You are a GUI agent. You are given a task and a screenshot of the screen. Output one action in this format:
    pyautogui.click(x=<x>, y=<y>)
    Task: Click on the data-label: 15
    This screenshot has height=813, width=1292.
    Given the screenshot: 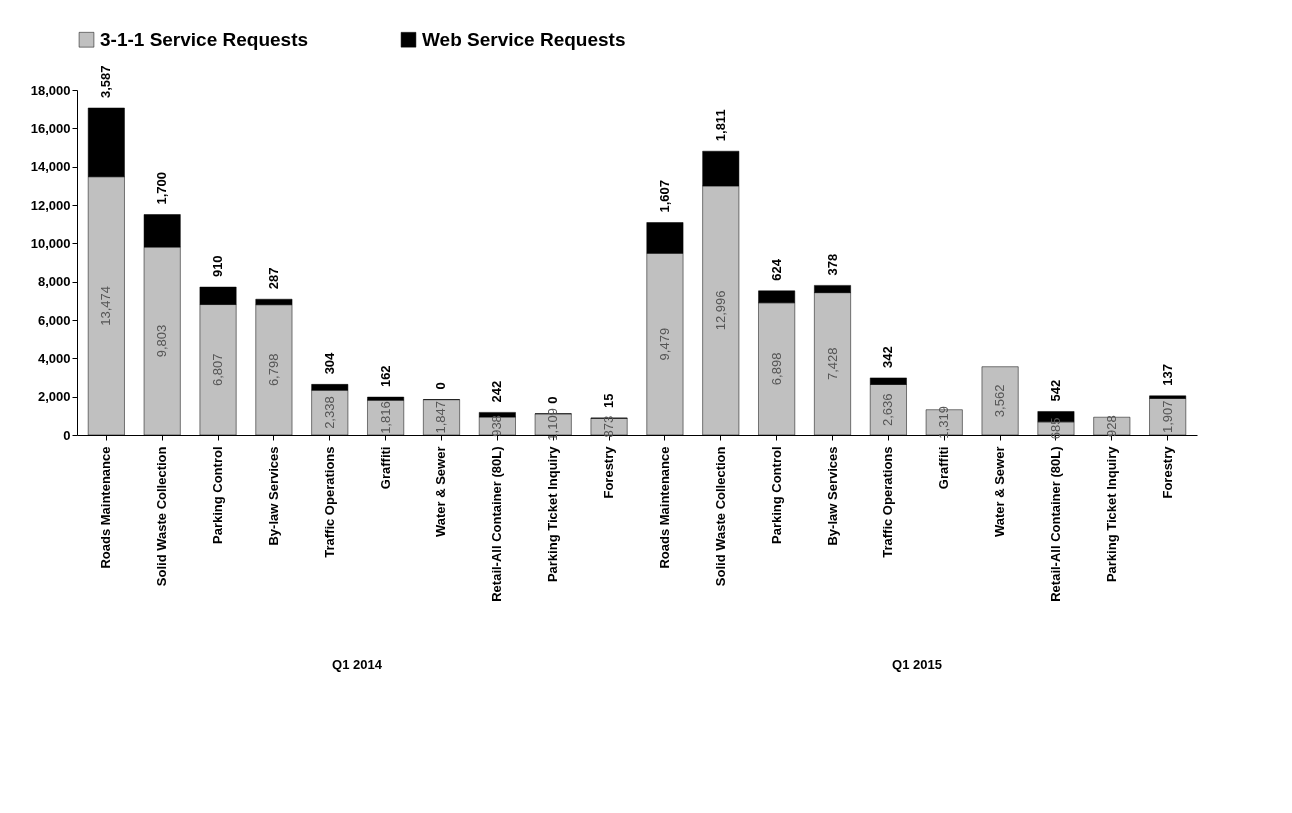 What is the action you would take?
    pyautogui.click(x=609, y=400)
    